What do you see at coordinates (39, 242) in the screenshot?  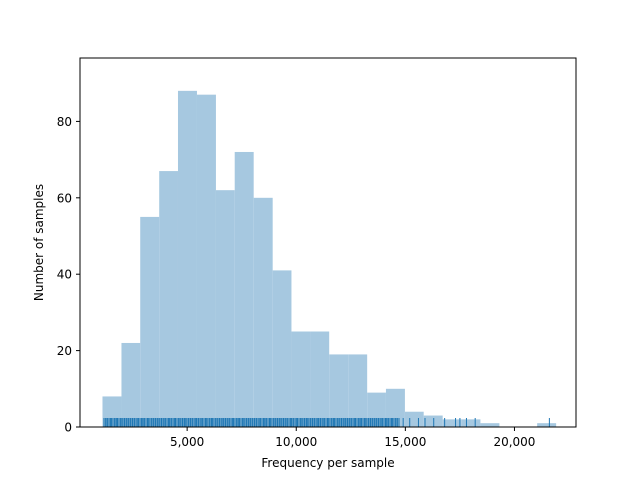 I see `y-axis-label: Number of samples` at bounding box center [39, 242].